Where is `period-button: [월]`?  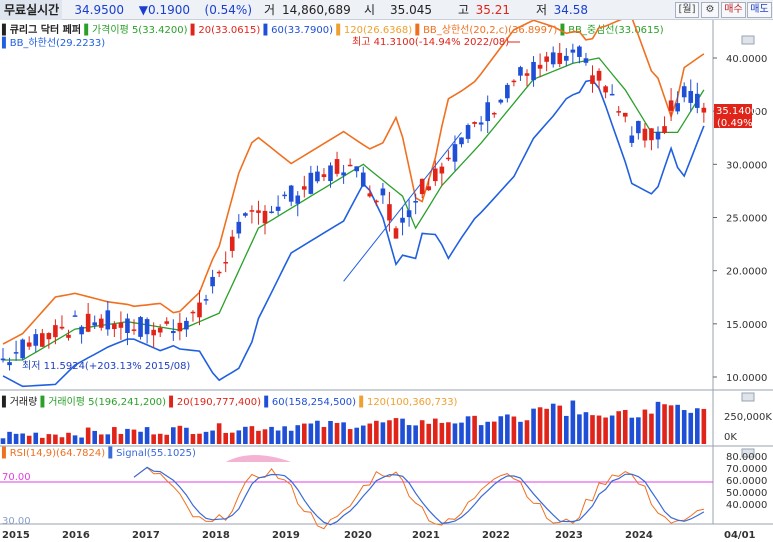 period-button: [월] is located at coordinates (687, 10).